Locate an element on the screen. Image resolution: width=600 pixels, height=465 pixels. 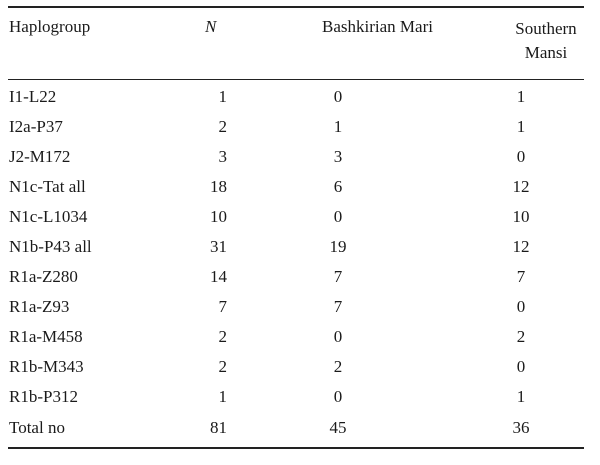
cell-southern-mansi: 10 is located at coordinates (521, 216).